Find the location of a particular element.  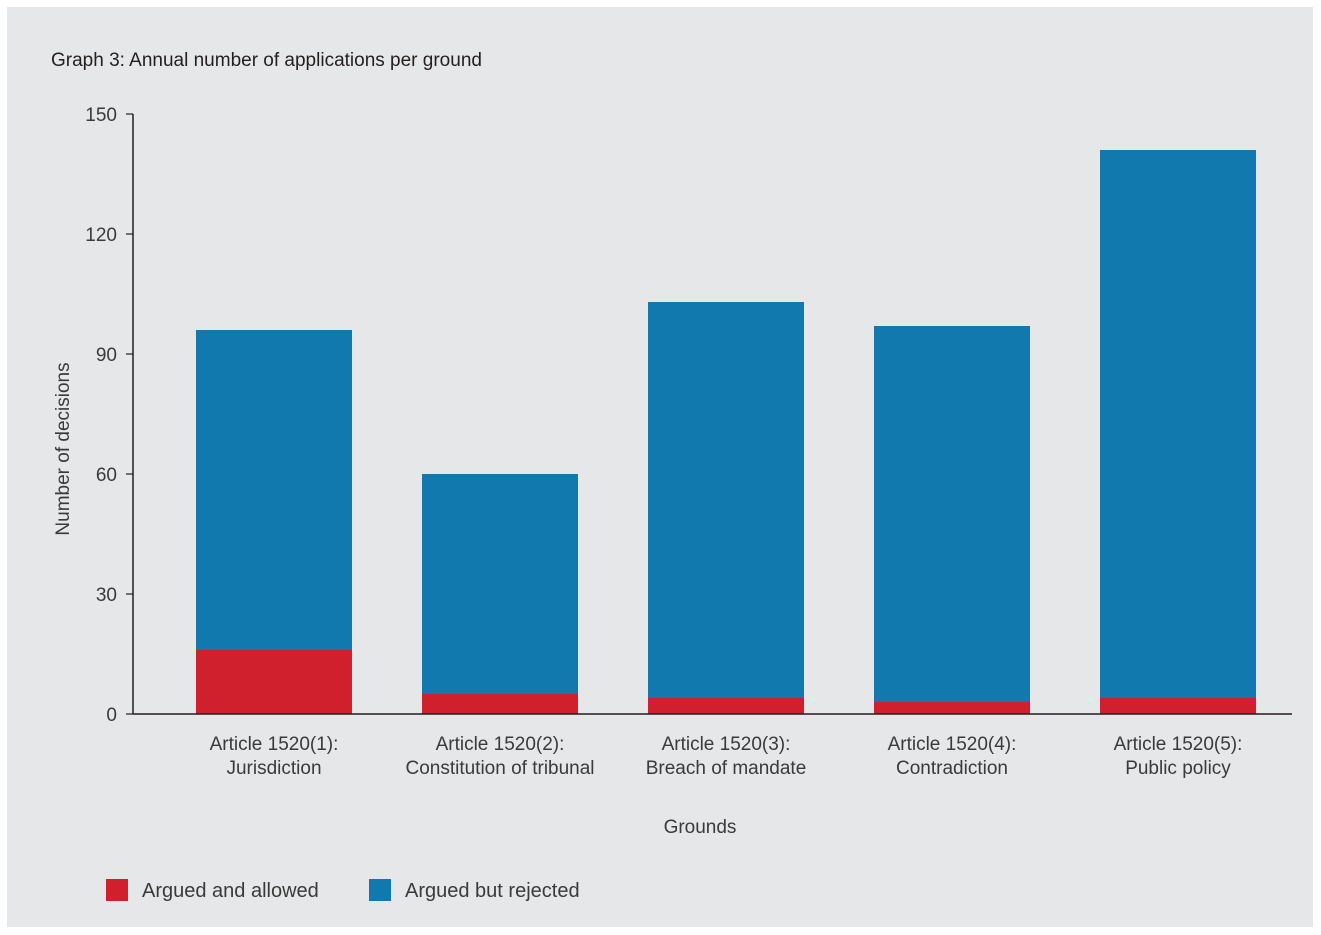

legend-label: Argued but rejected is located at coordinates (492, 891).